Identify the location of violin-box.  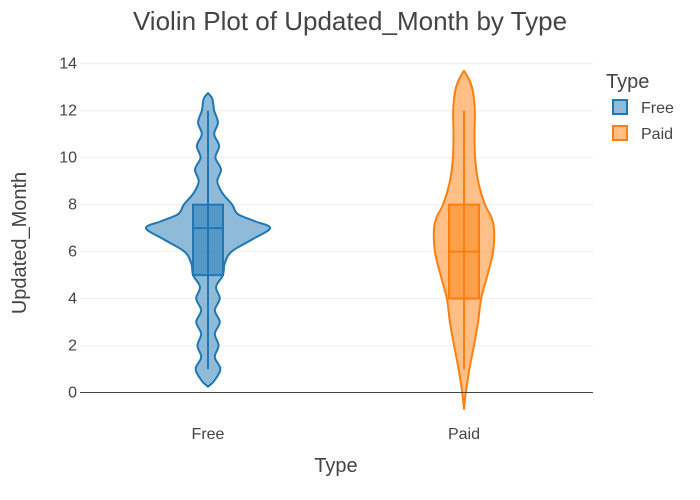
(208, 240).